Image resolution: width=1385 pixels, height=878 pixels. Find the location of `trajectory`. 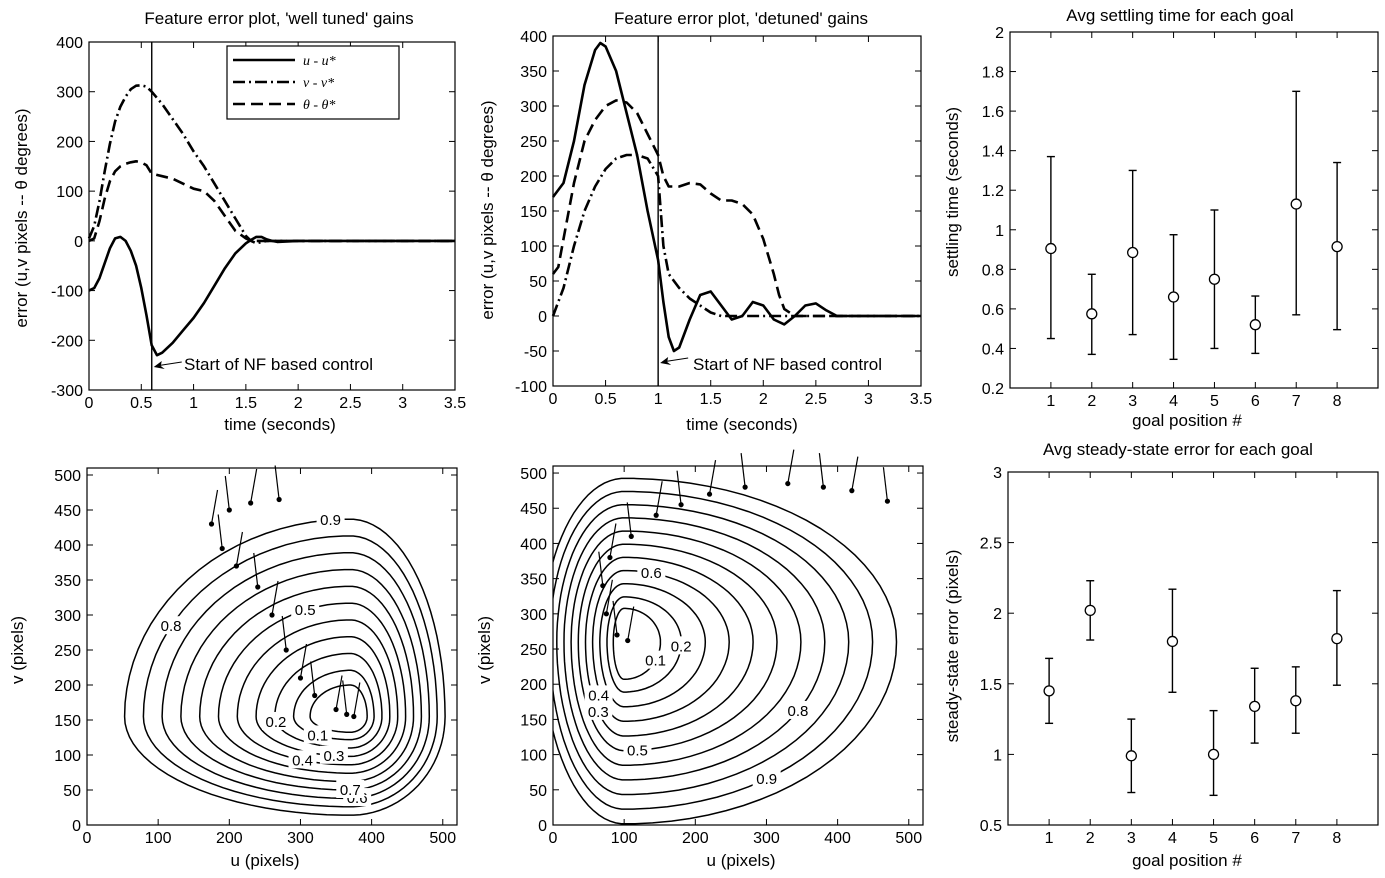

trajectory is located at coordinates (284, 592).